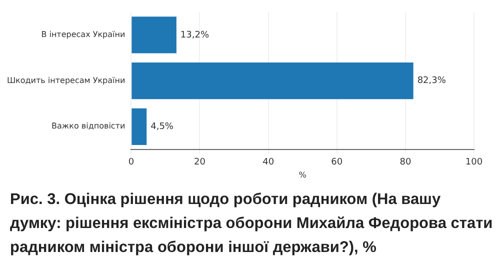 Image resolution: width=500 pixels, height=275 pixels. What do you see at coordinates (474, 162) in the screenshot?
I see `x-tick-label: 100` at bounding box center [474, 162].